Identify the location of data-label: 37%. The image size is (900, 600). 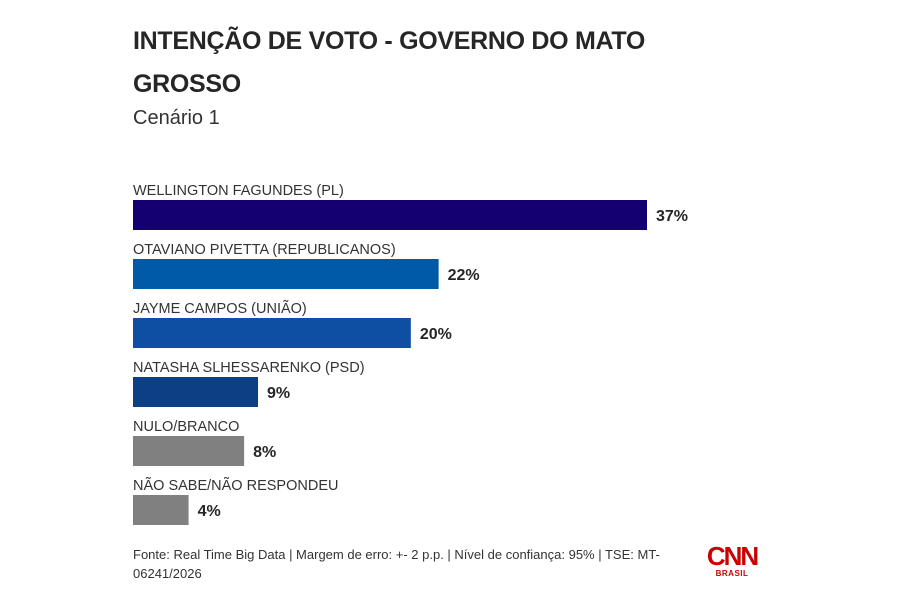
(672, 216).